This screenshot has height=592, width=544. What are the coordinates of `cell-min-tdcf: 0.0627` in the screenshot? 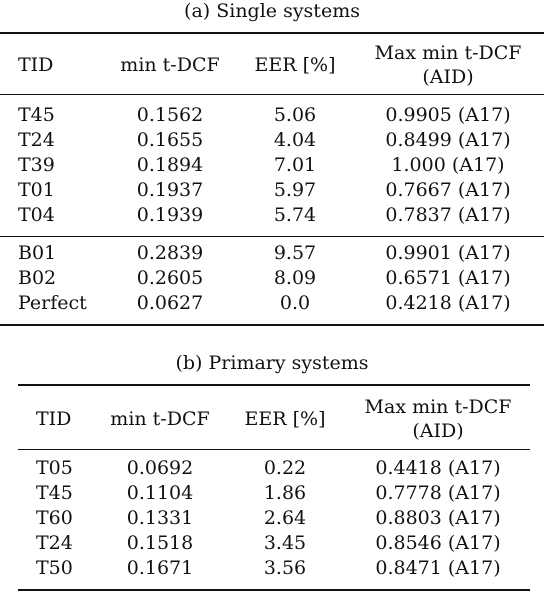 It's located at (170, 303).